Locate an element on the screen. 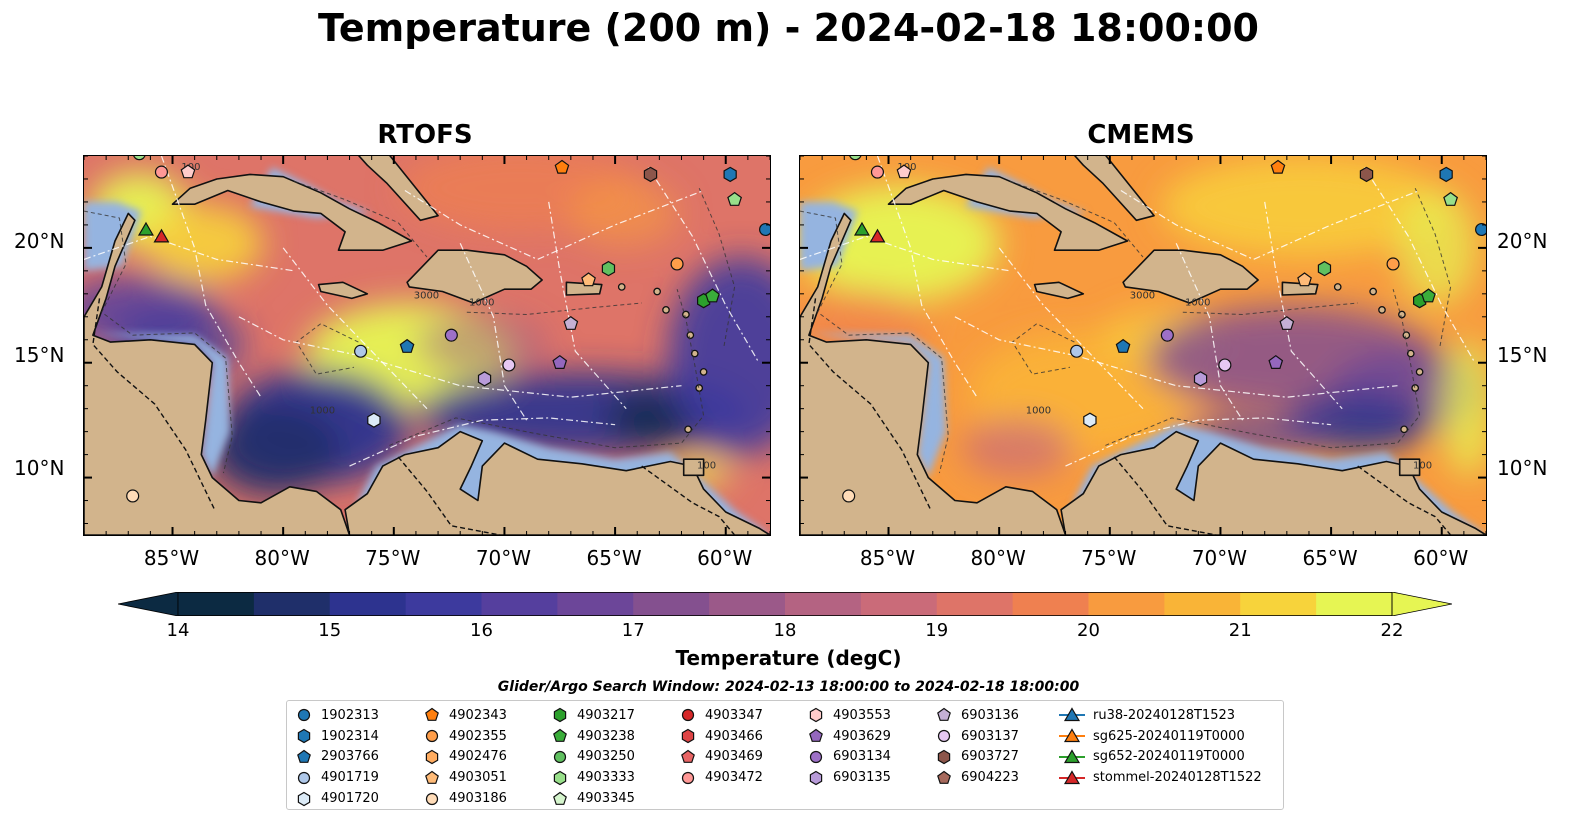 The width and height of the screenshot is (1577, 826). colorbar-tick-label: 14 is located at coordinates (178, 630).